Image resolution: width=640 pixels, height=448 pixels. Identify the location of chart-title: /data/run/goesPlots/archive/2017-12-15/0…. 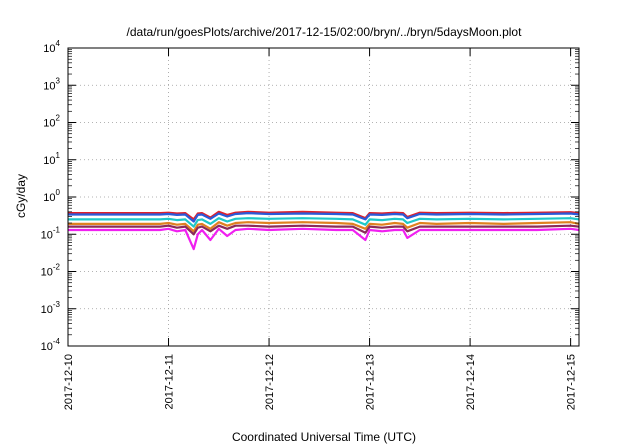
(325, 32).